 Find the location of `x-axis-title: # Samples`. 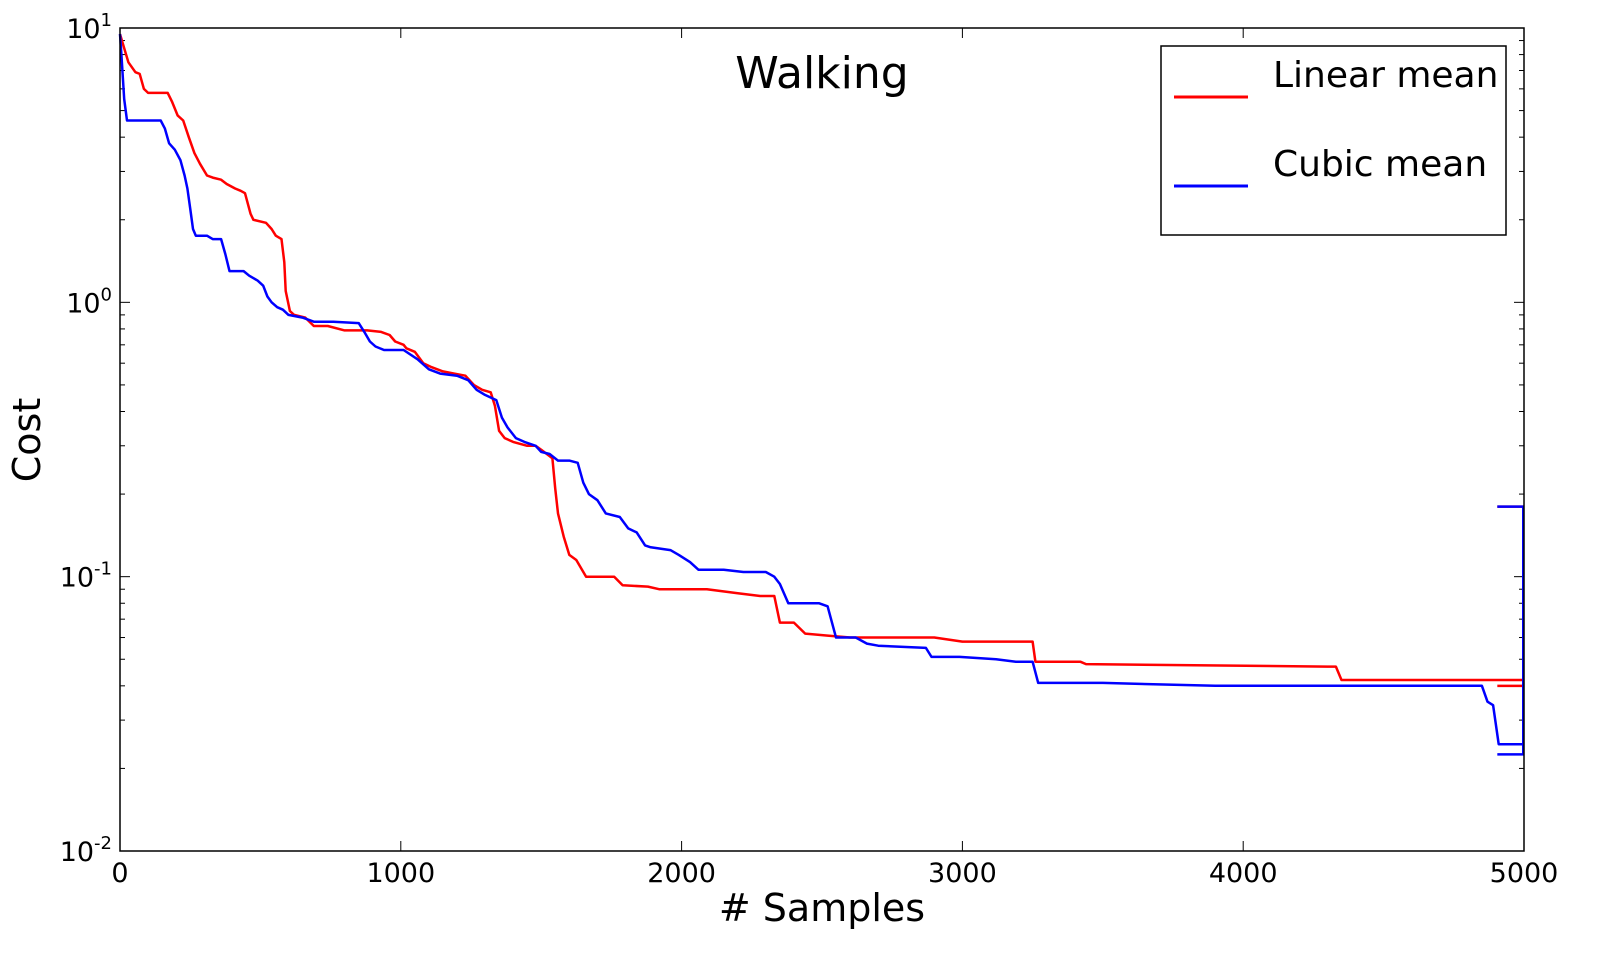

x-axis-title: # Samples is located at coordinates (822, 908).